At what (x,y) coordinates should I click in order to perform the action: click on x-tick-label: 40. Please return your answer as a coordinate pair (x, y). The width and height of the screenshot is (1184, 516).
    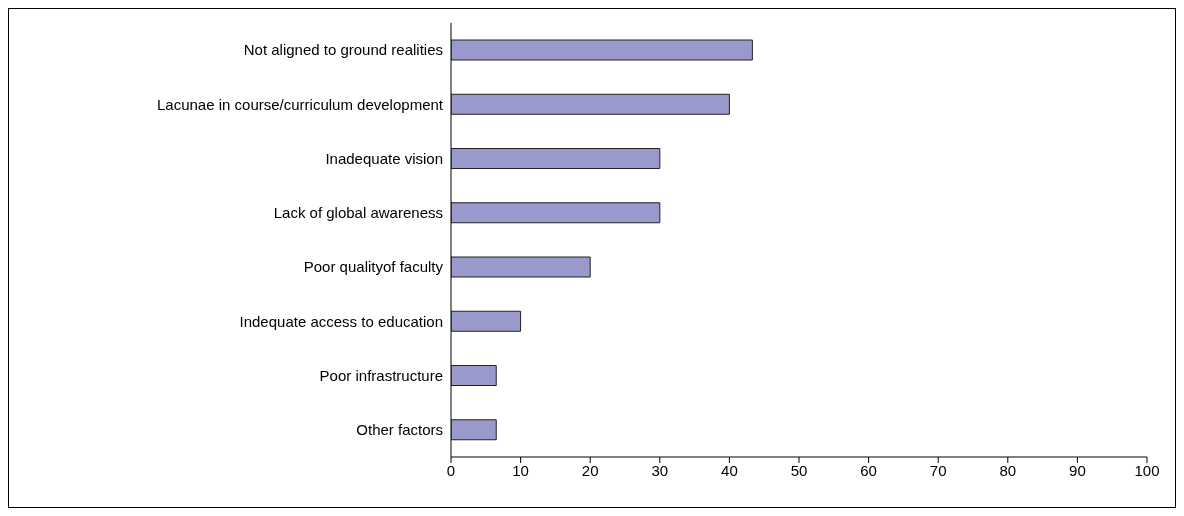
    Looking at the image, I should click on (729, 470).